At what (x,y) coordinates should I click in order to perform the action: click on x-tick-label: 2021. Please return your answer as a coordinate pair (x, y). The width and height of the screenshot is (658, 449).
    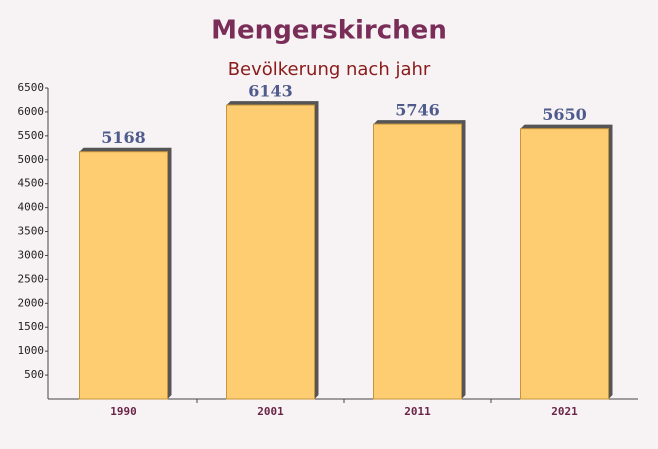
    Looking at the image, I should click on (564, 411).